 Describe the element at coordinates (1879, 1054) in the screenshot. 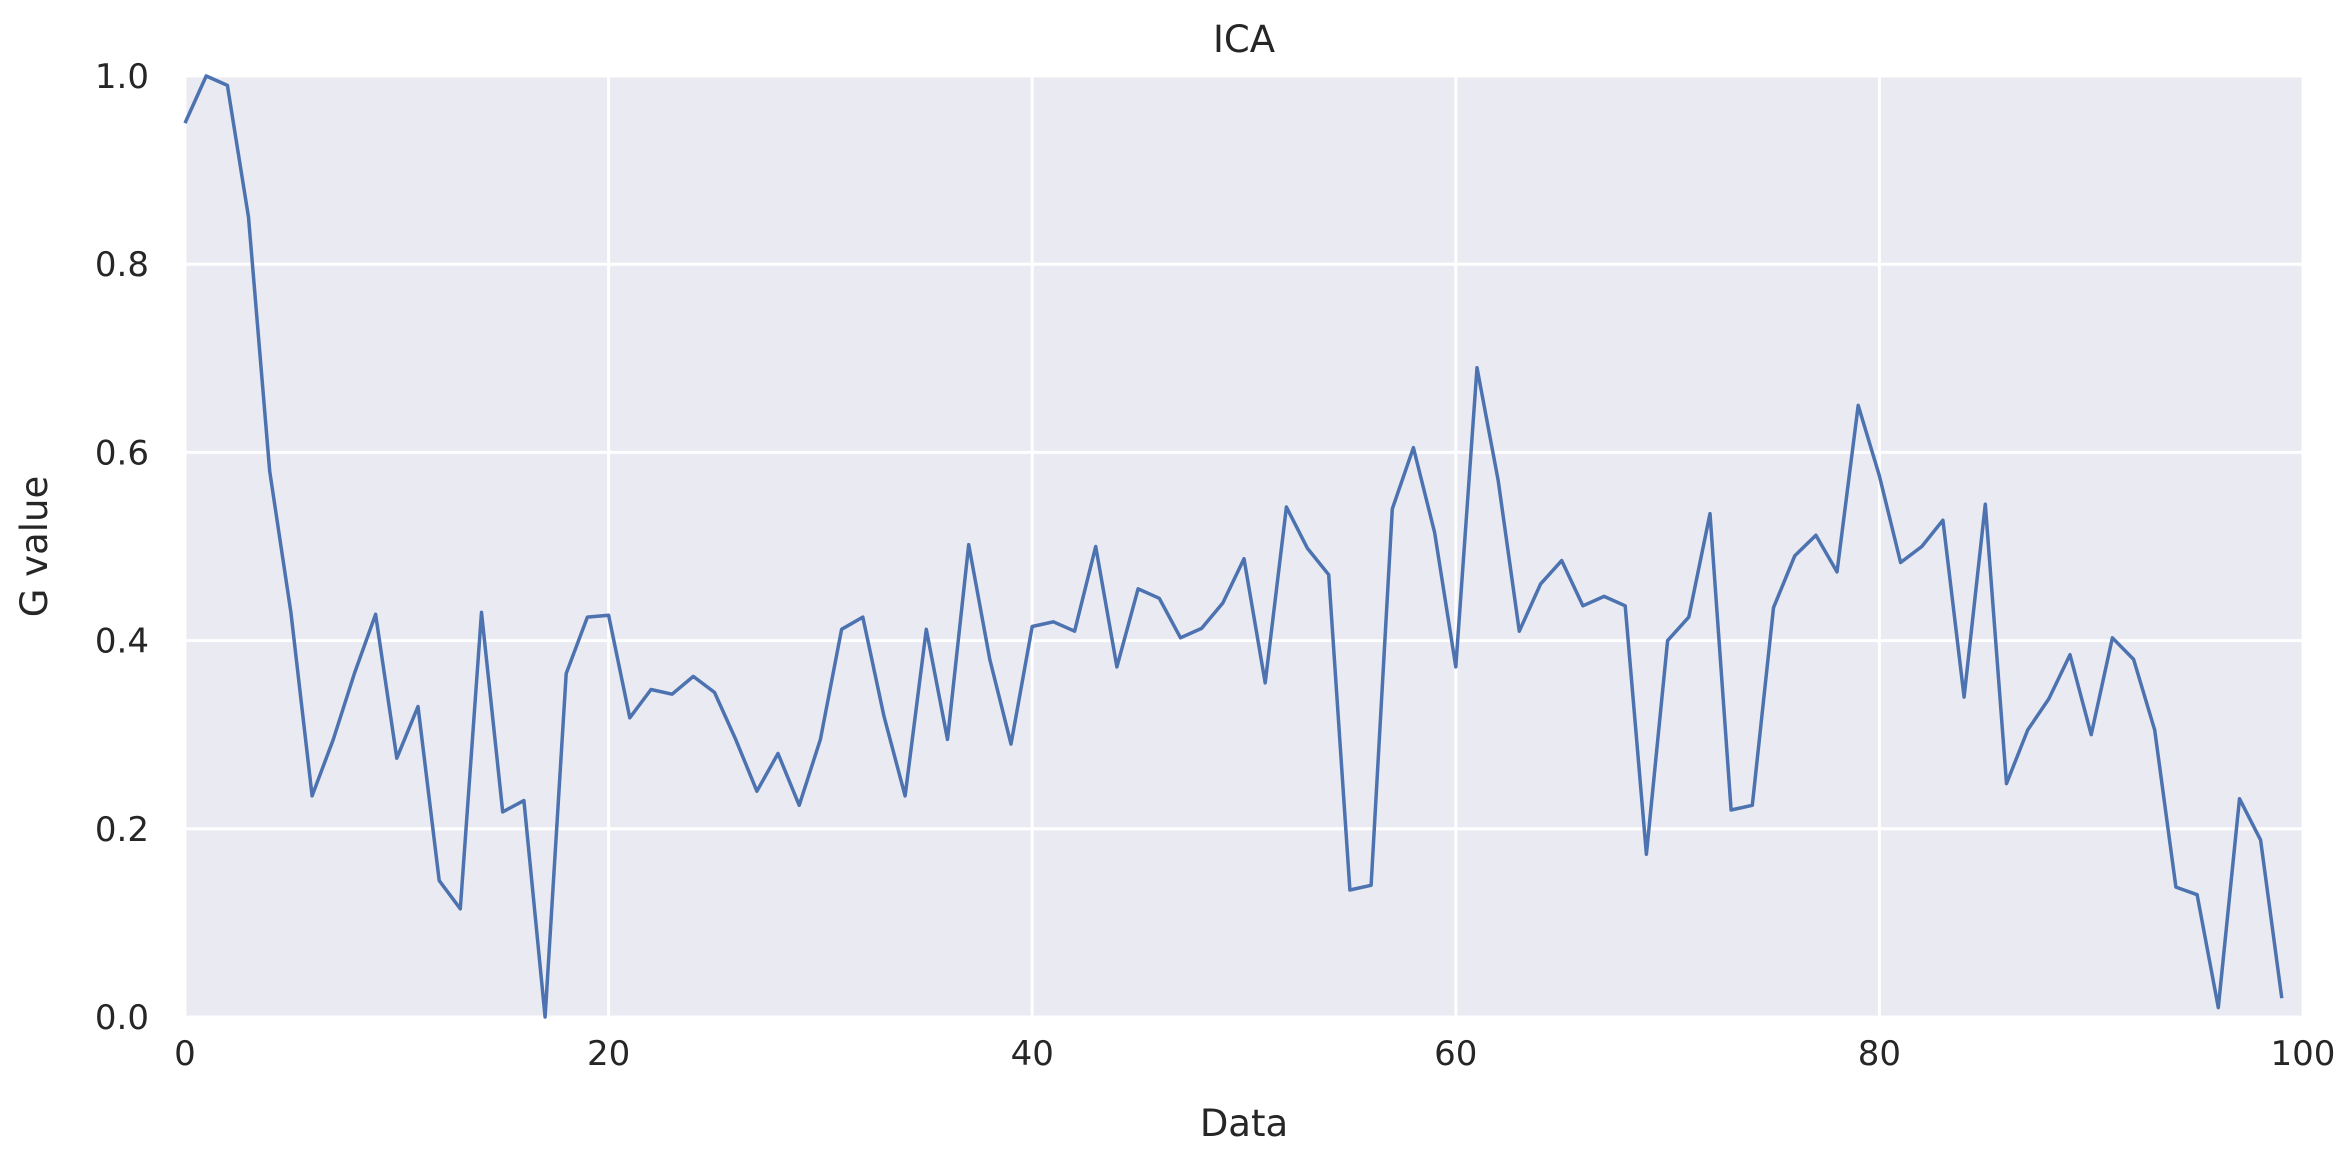

I see `x-tick-label: 80` at that location.